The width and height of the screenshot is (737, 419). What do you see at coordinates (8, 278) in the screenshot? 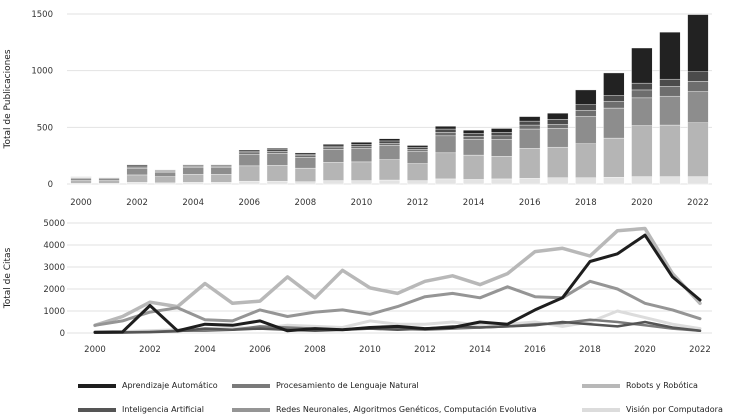
I see `y-axis-title: Total de Citas` at bounding box center [8, 278].